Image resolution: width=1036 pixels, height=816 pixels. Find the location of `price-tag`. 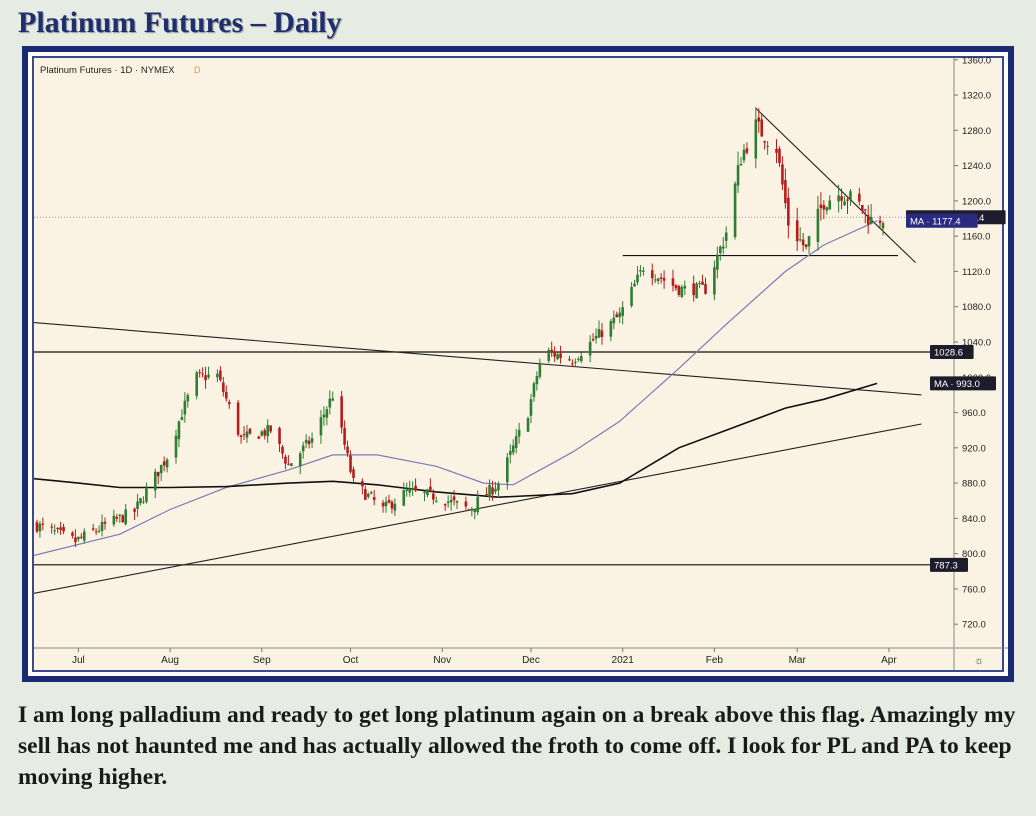

price-tag is located at coordinates (952, 352).